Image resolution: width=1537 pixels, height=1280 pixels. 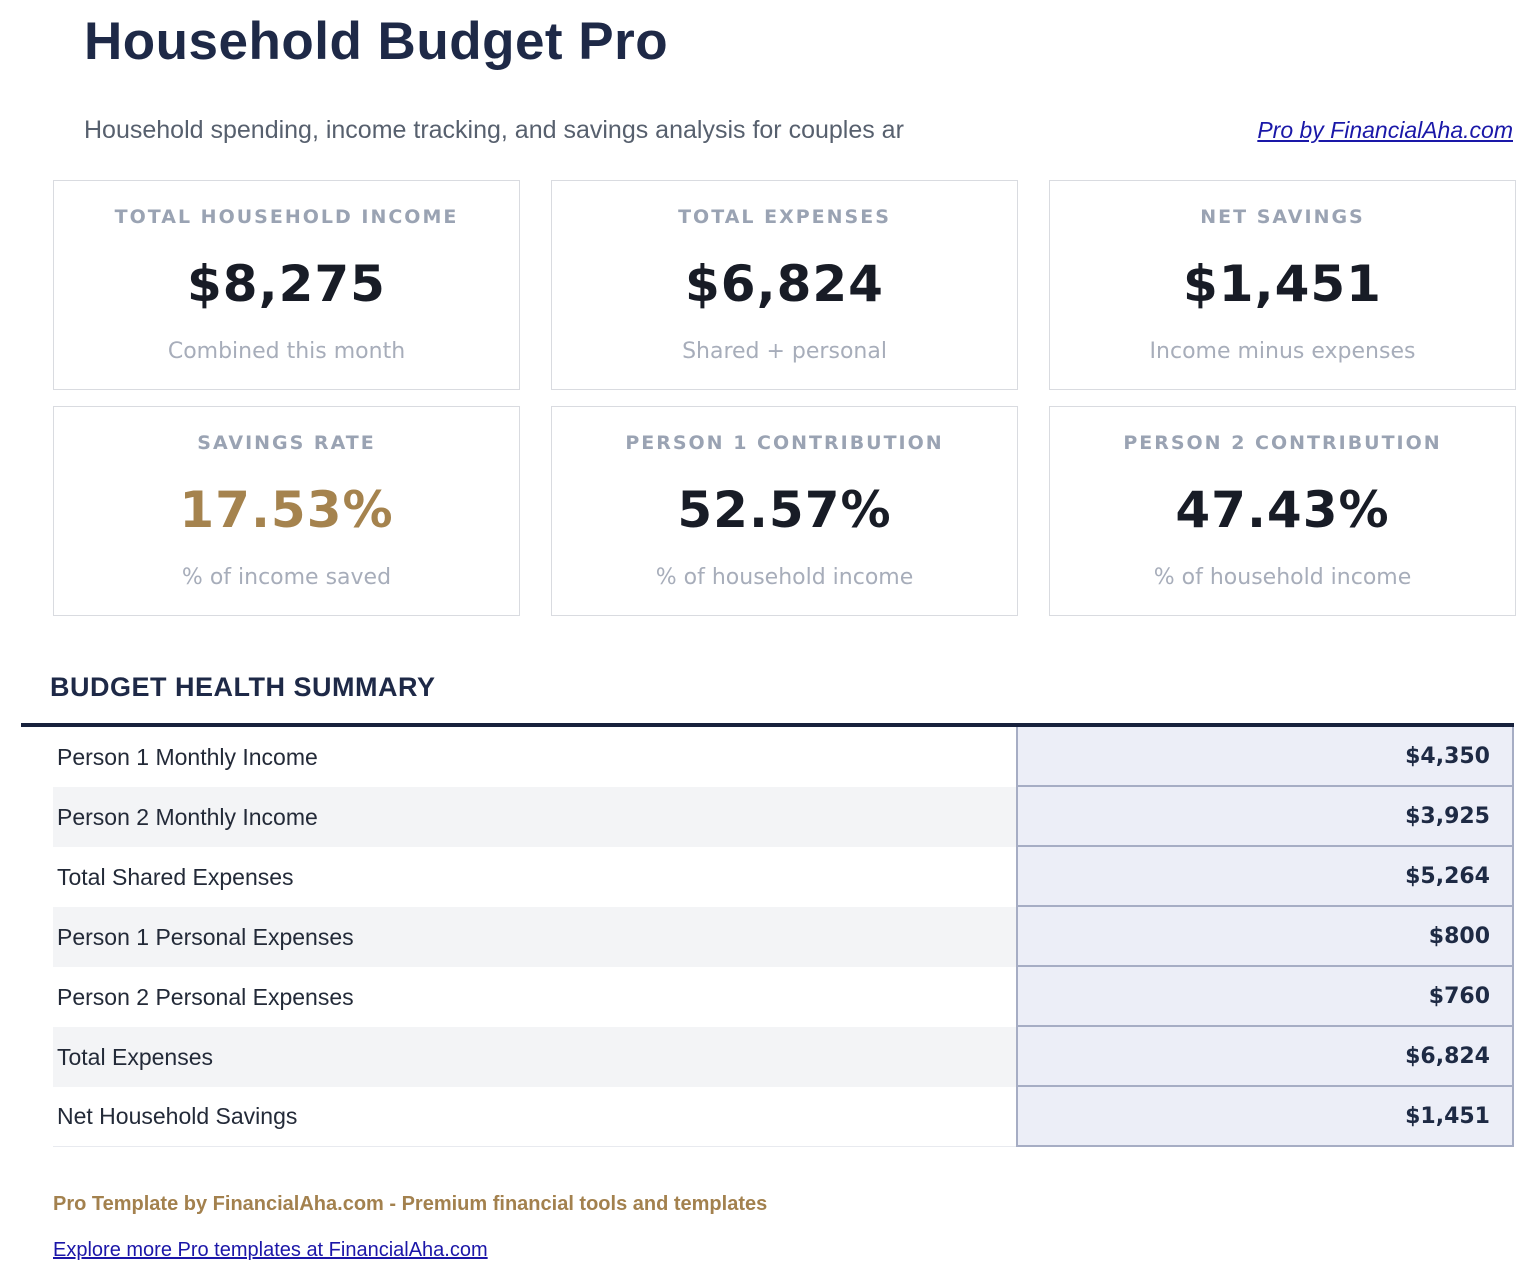 What do you see at coordinates (1265, 757) in the screenshot?
I see `row-value: $4,350` at bounding box center [1265, 757].